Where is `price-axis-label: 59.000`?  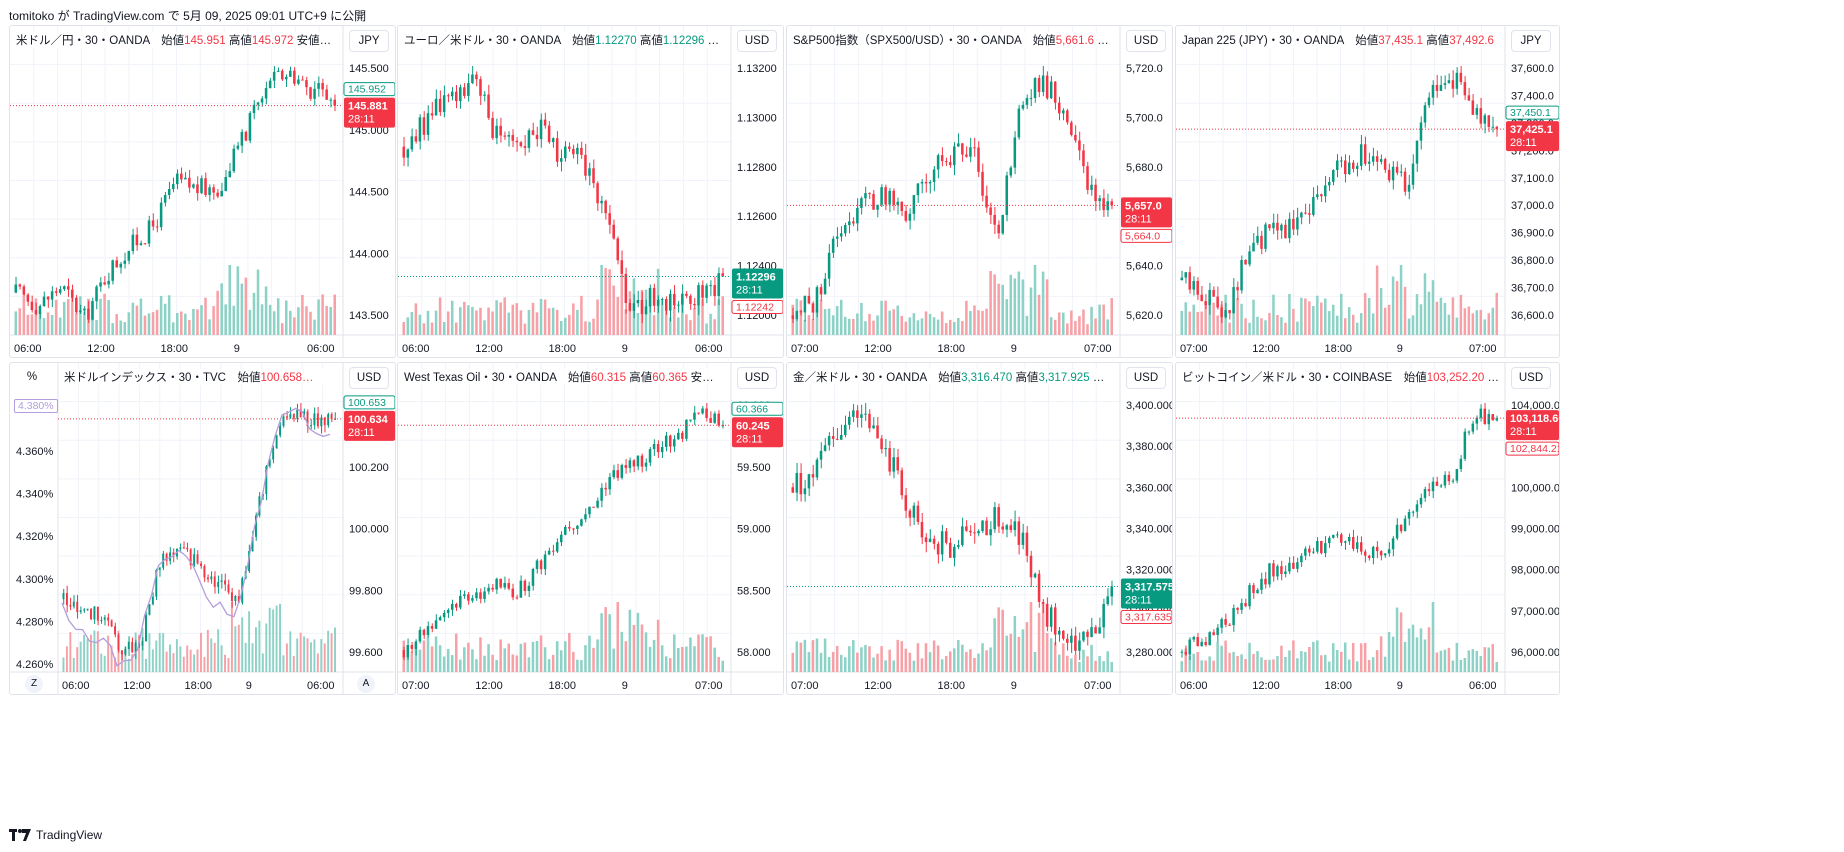
price-axis-label: 59.000 is located at coordinates (754, 530).